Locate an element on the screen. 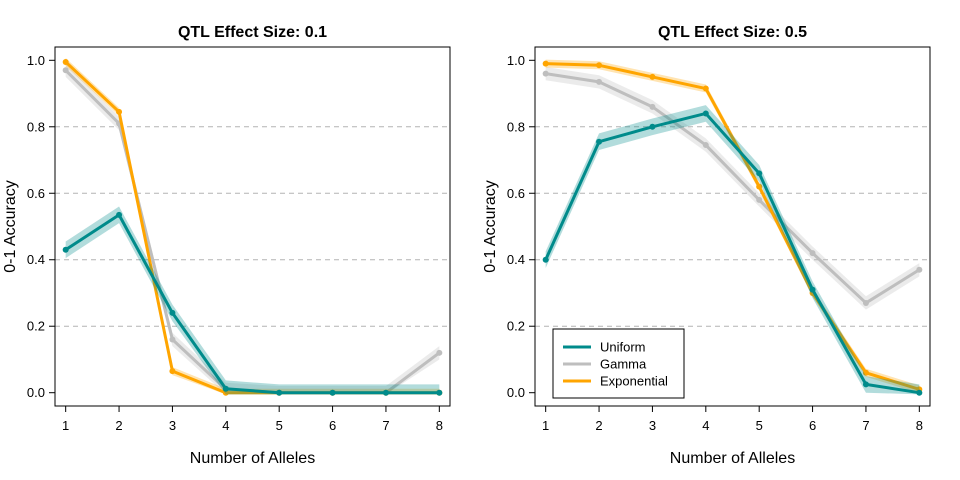  chart-title: QTL Effect Size: 0.1 is located at coordinates (252, 32).